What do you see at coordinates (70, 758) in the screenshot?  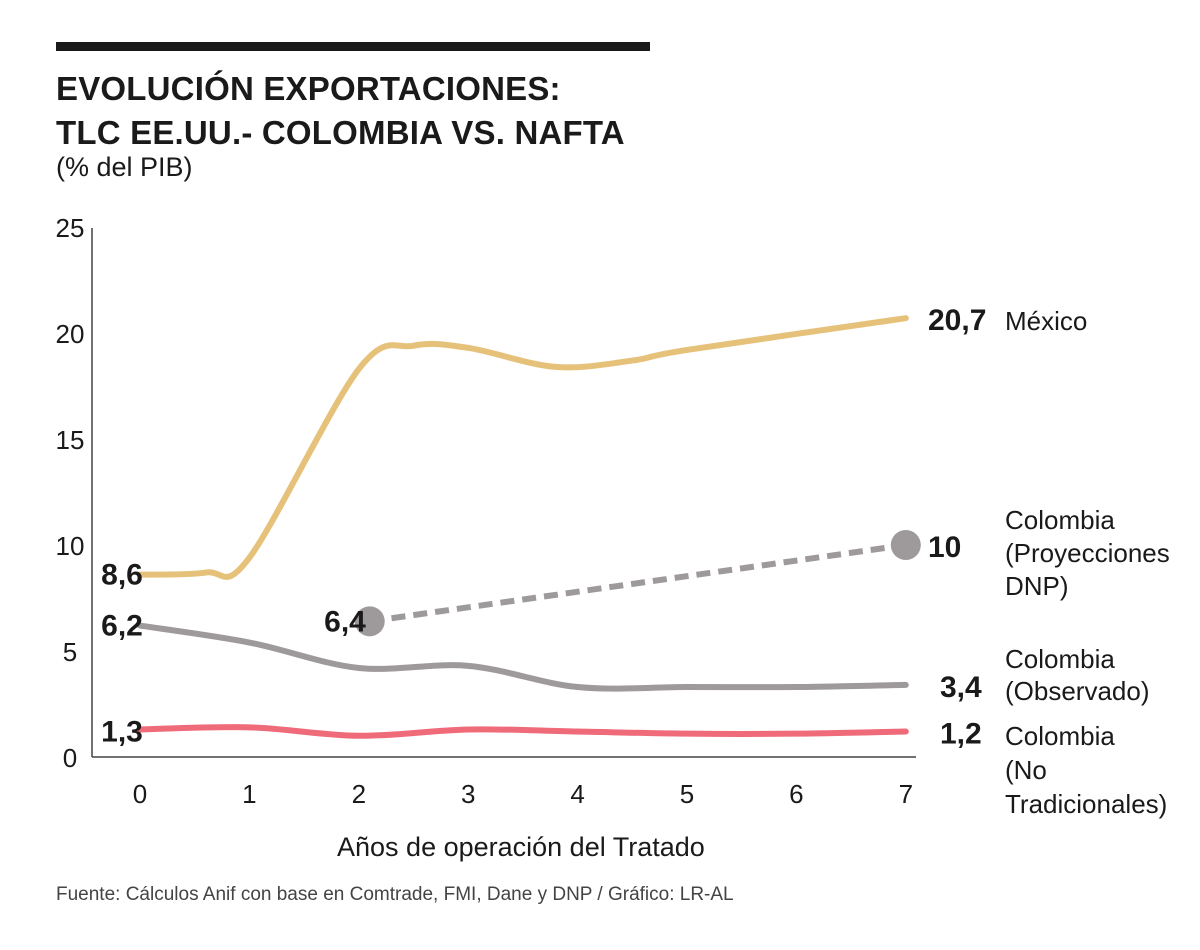 I see `y-tick-label: 0` at bounding box center [70, 758].